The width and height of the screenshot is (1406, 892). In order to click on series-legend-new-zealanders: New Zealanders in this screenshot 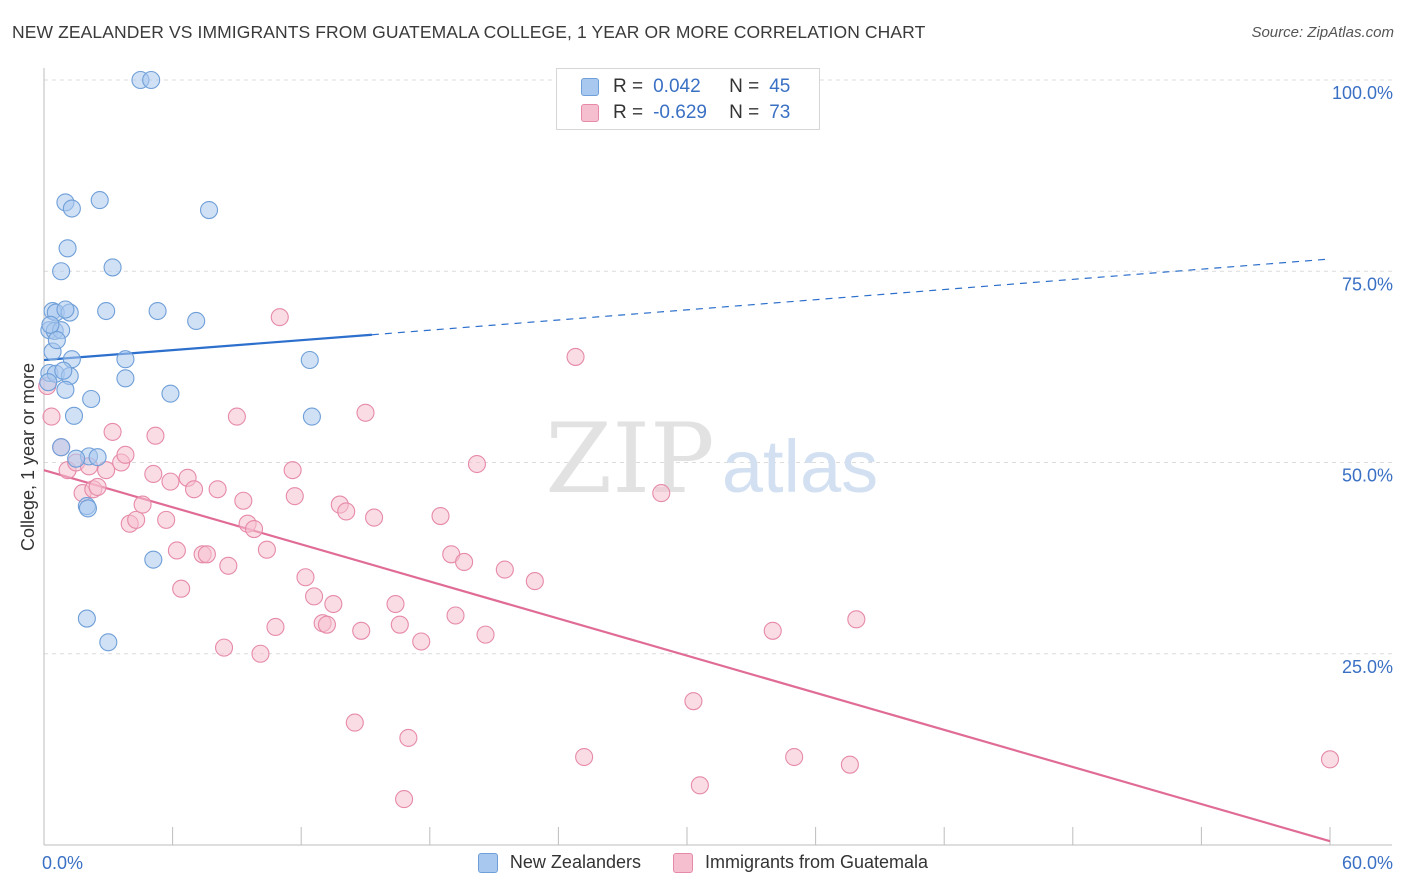, I will do `click(559, 862)`.